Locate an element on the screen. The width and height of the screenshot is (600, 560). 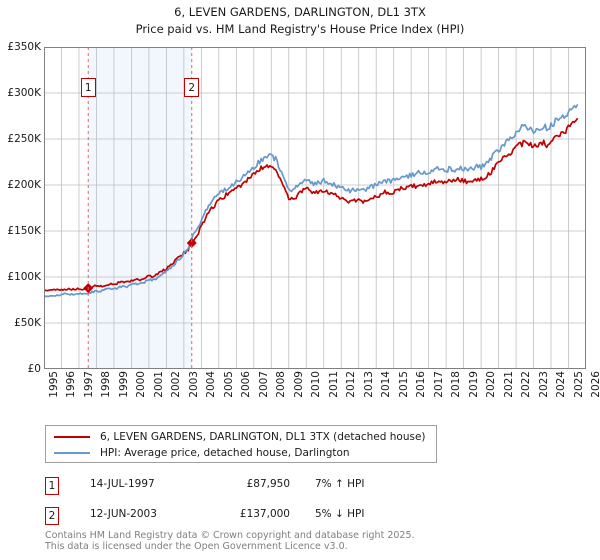
legend-swatch-hpi is located at coordinates (72, 453).